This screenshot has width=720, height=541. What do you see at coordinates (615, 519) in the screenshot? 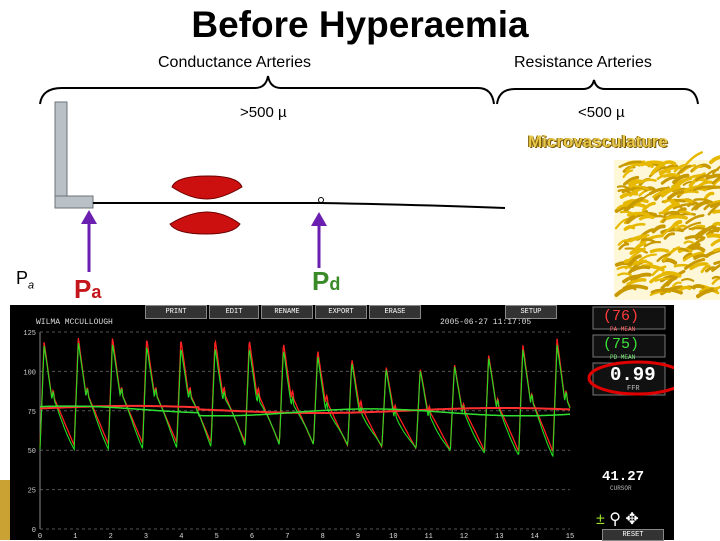
I see `zoom-icon: ⚲` at bounding box center [615, 519].